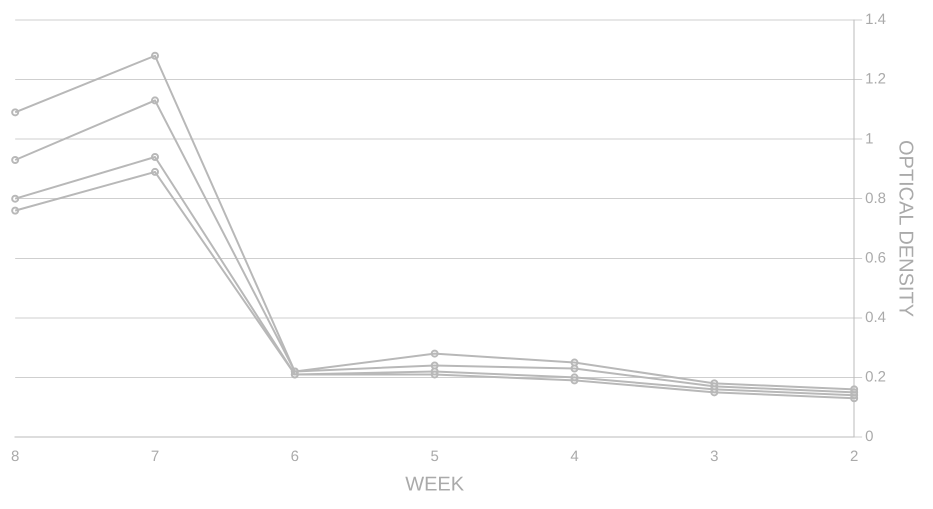 The height and width of the screenshot is (509, 933). Describe the element at coordinates (435, 485) in the screenshot. I see `x-axis-title: WEEK` at that location.